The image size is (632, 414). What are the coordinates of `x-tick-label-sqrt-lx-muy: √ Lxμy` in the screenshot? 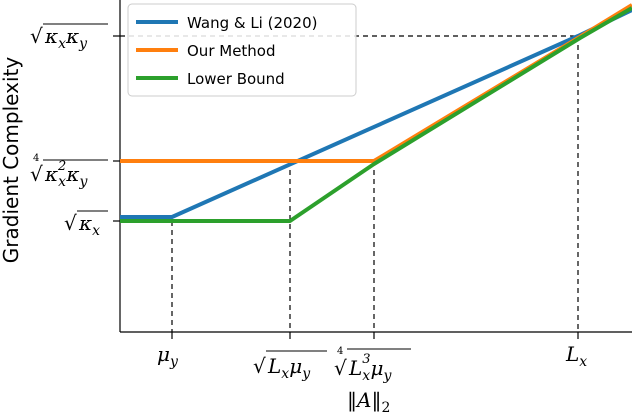 It's located at (290, 366).